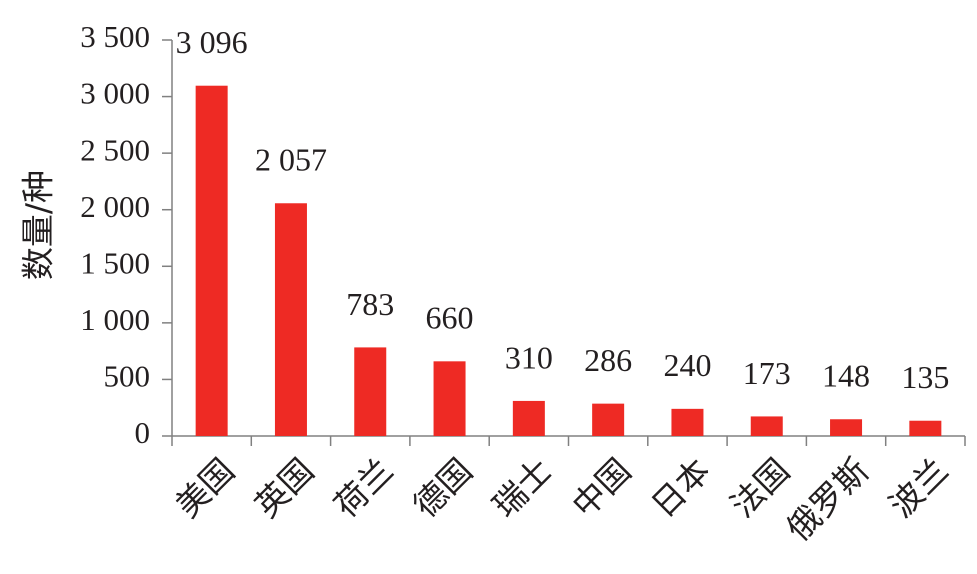 This screenshot has width=977, height=574. I want to click on y-tick-label: 1 500, so click(115, 262).